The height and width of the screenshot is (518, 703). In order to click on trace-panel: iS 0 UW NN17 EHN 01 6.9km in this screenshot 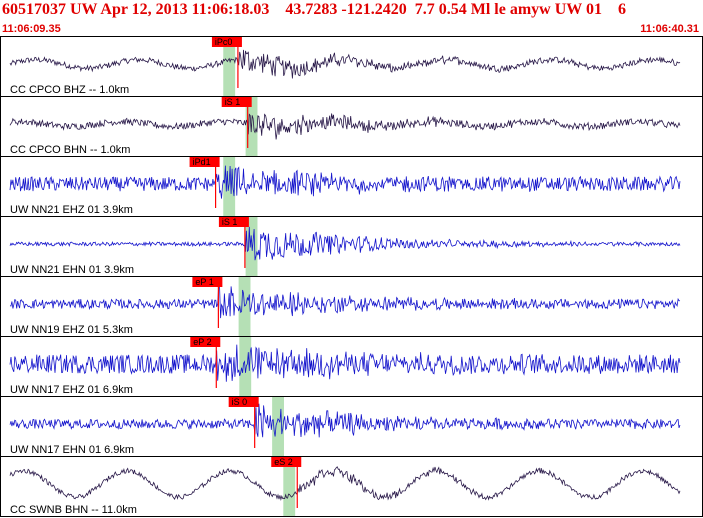, I will do `click(351, 426)`.